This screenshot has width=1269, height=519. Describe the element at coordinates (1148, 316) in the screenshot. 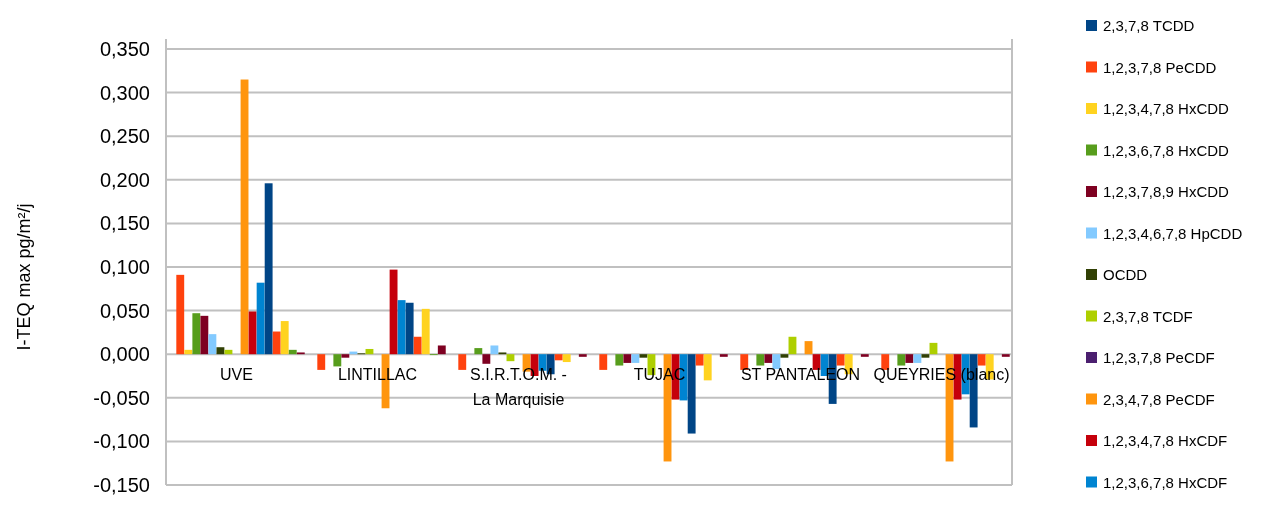

I see `legend-label: 2,3,7,8 TCDF` at that location.